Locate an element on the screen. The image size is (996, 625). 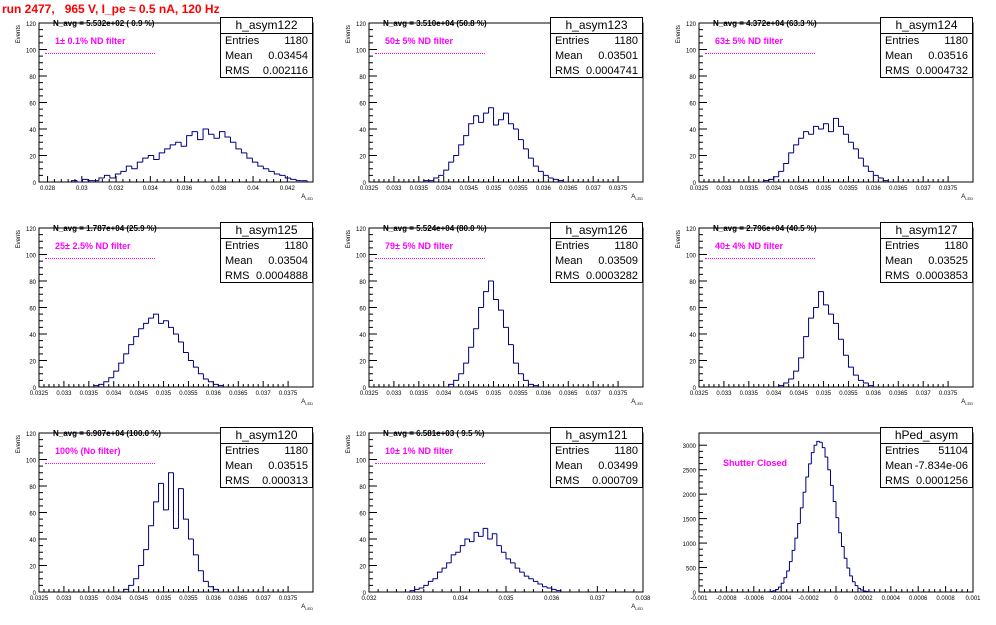
stats-value: 0.03504 is located at coordinates (288, 261).